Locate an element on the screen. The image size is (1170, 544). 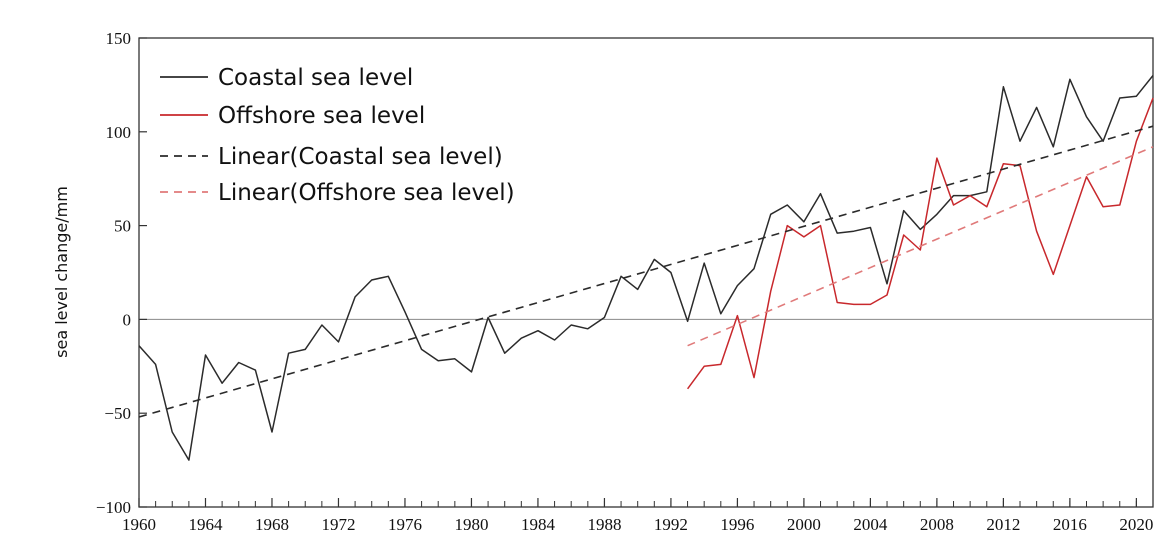
y-tick-label: 100 is located at coordinates (119, 132).